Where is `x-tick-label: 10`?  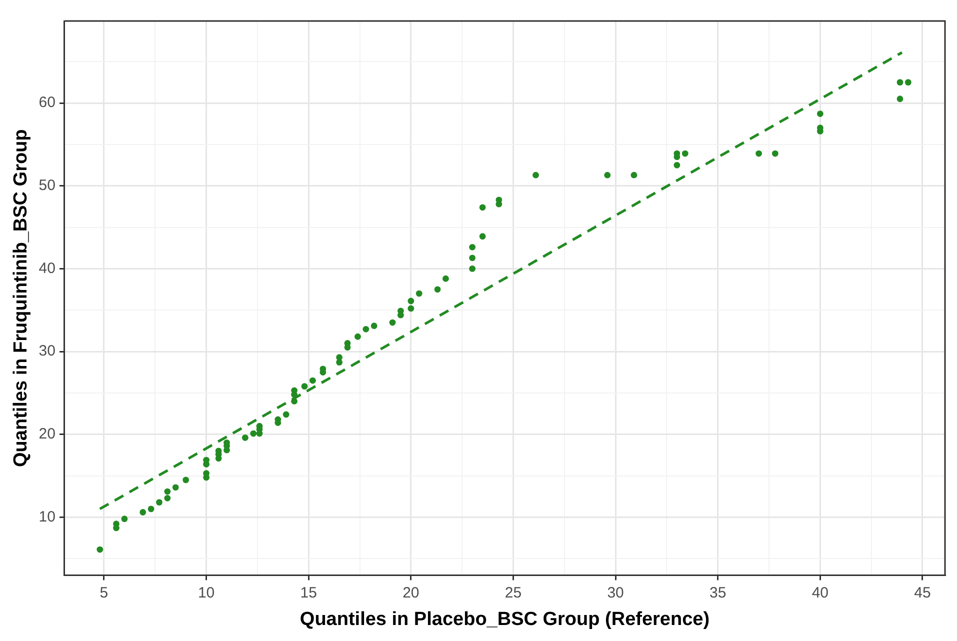
x-tick-label: 10 is located at coordinates (206, 593).